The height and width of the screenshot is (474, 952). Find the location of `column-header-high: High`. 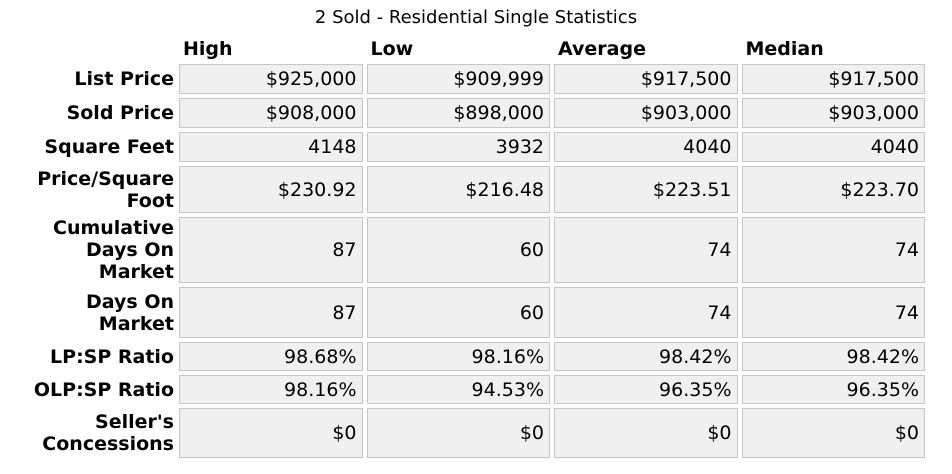

column-header-high: High is located at coordinates (208, 49).